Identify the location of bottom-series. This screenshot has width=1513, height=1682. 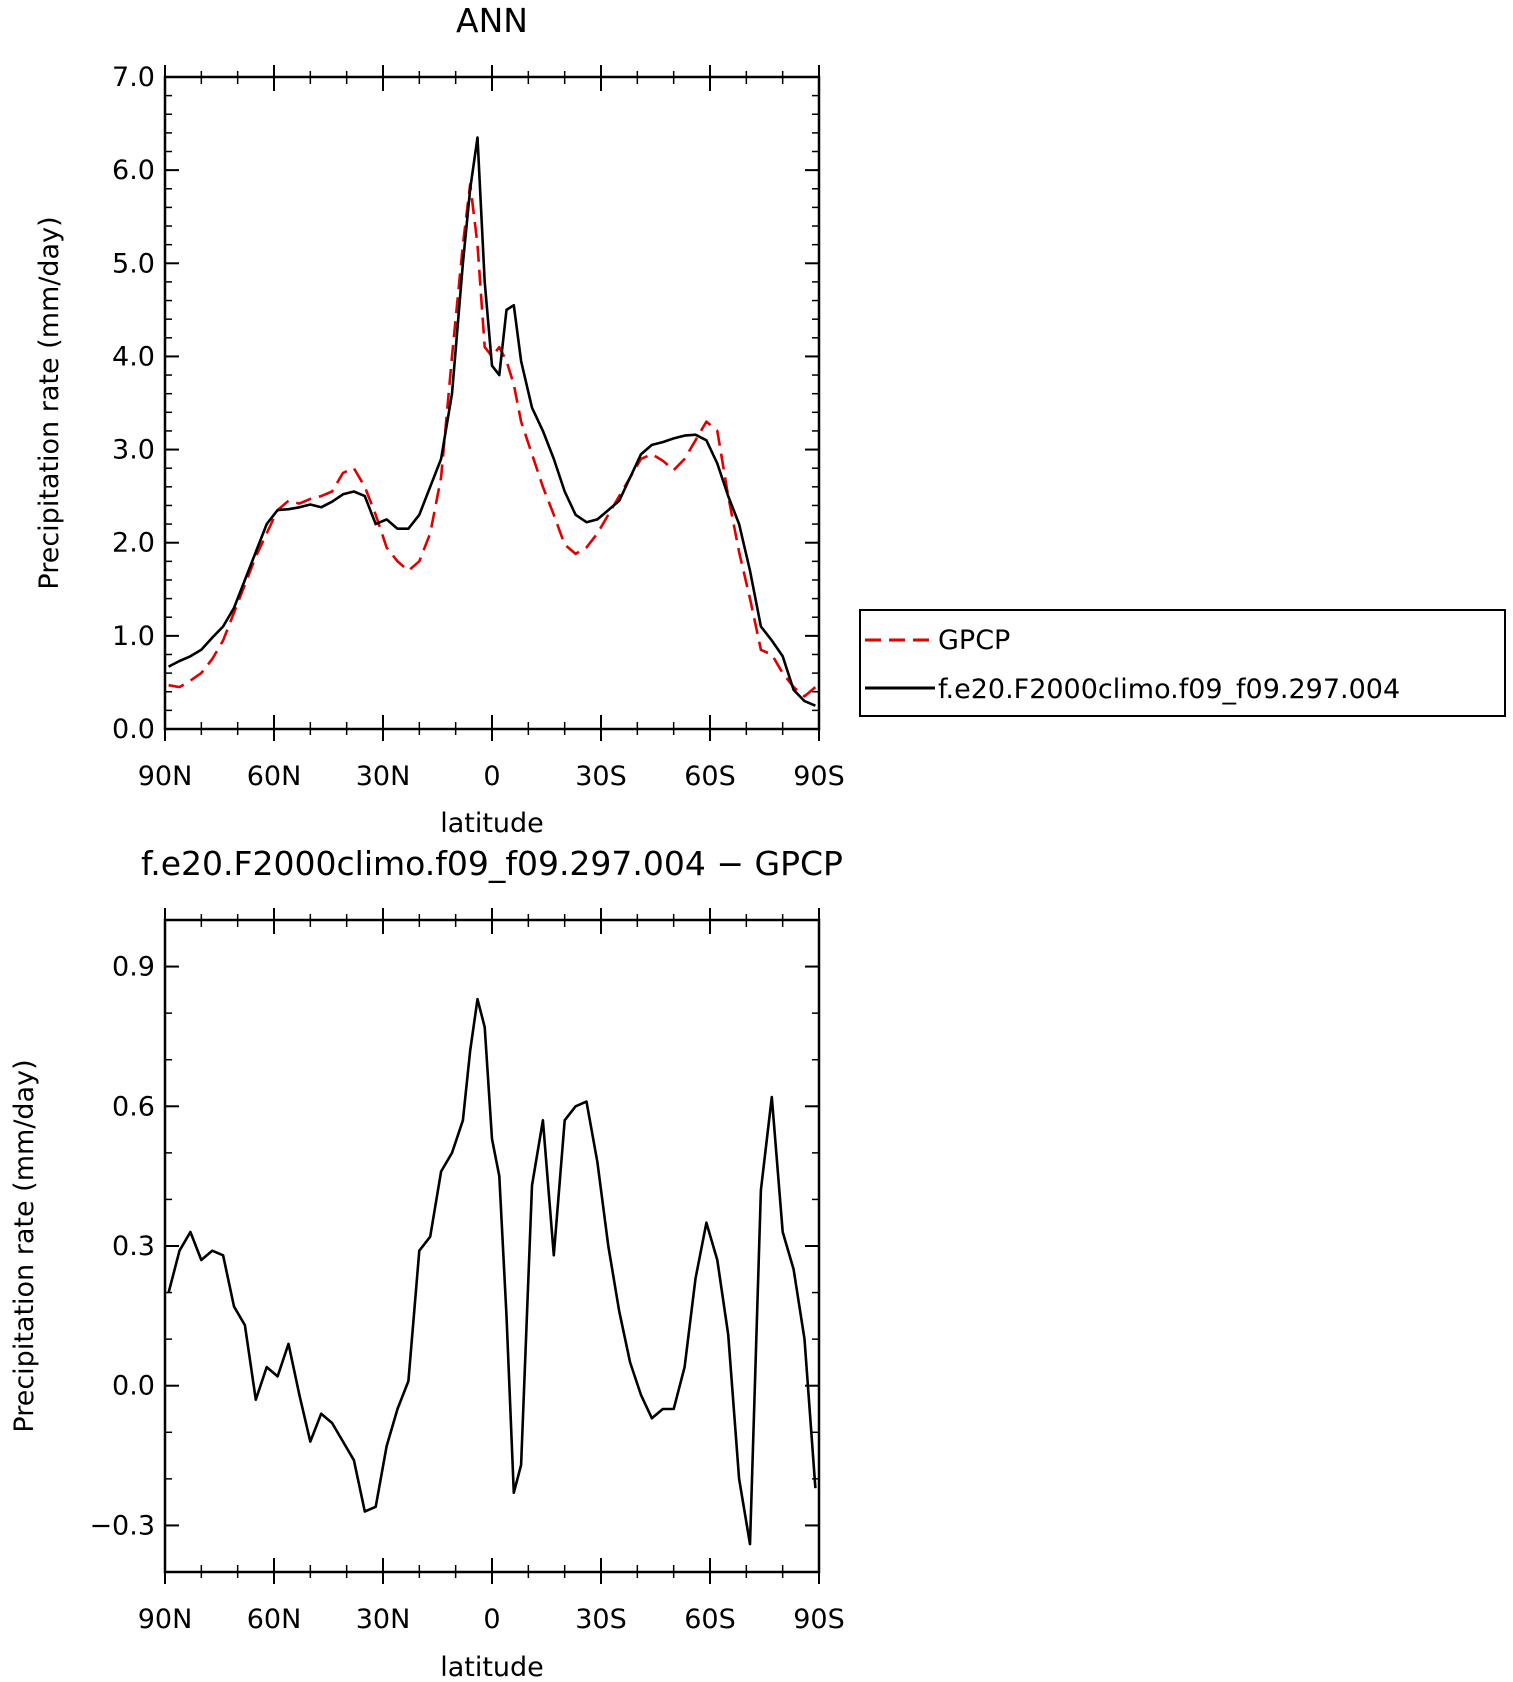
(492, 1271).